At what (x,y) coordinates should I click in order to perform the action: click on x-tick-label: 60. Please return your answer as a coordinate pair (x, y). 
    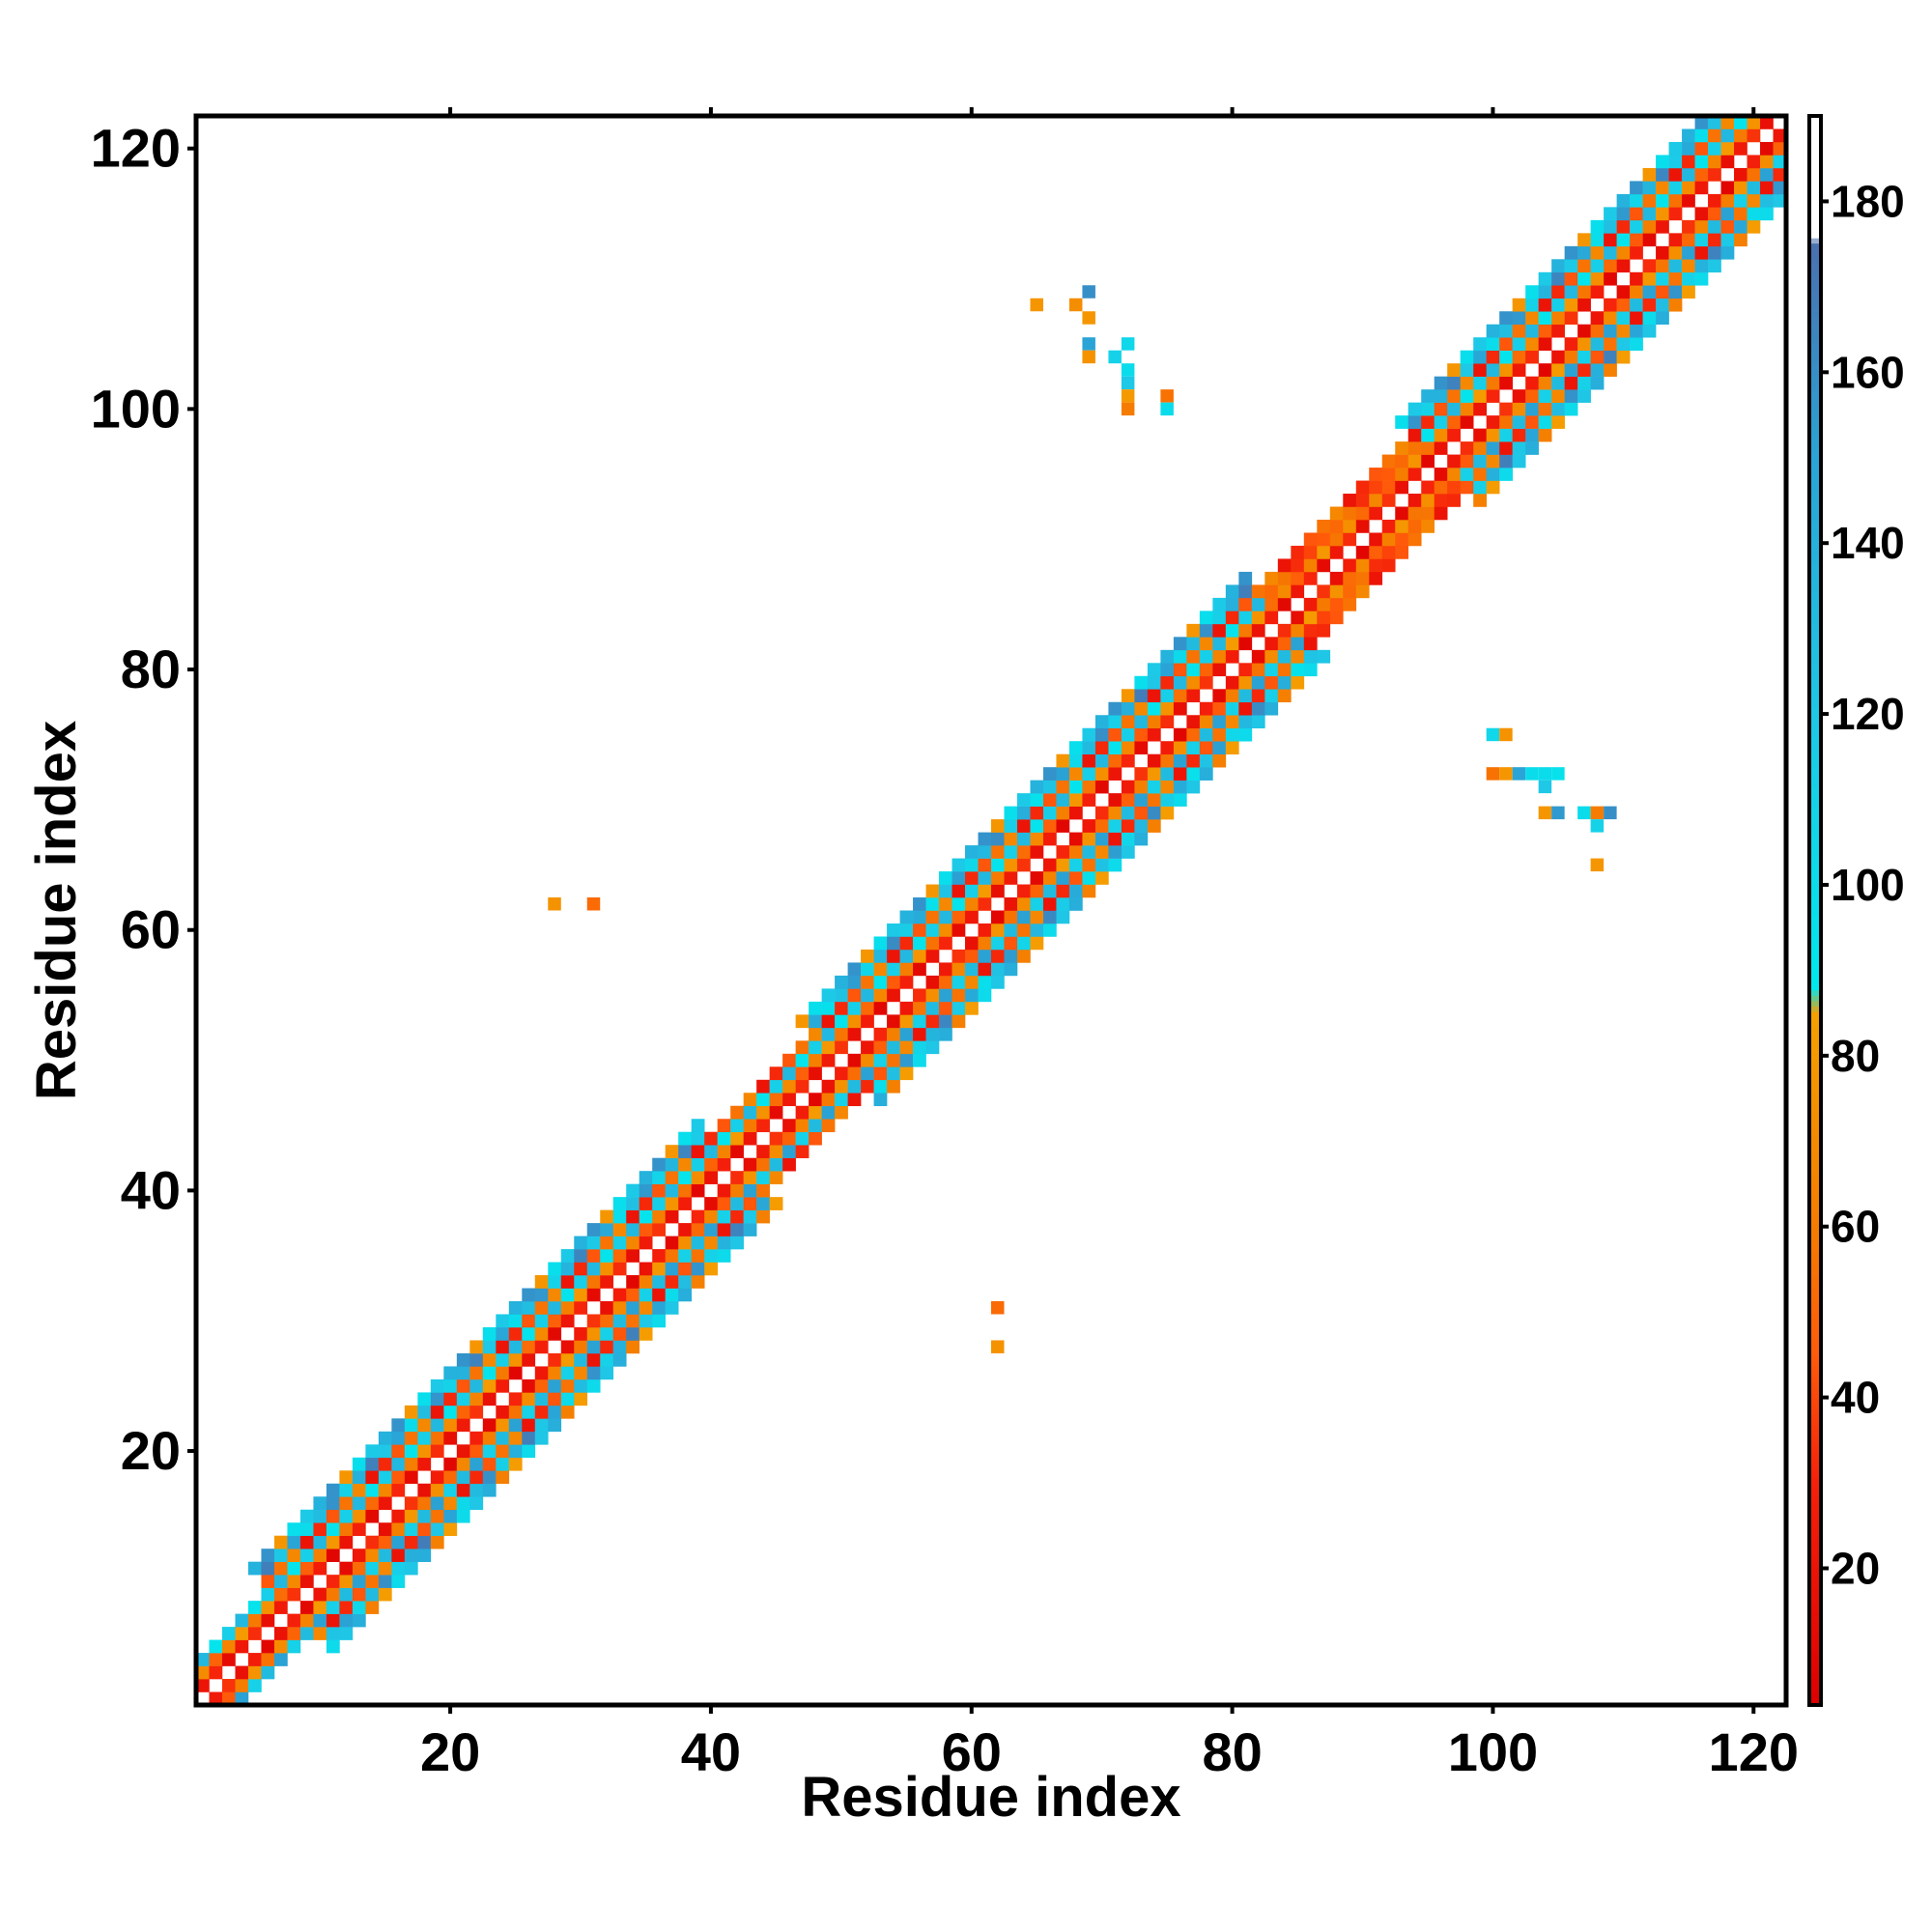
    Looking at the image, I should click on (972, 1751).